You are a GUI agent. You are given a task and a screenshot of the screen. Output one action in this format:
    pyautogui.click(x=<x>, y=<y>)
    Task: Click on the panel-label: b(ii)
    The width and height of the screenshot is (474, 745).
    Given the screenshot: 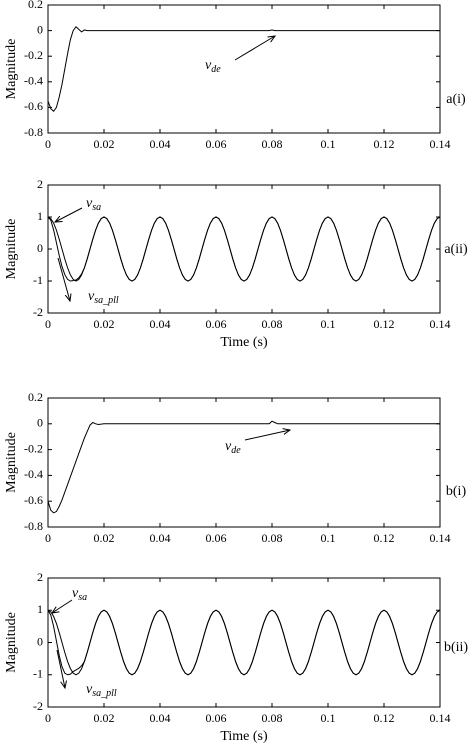 What is the action you would take?
    pyautogui.click(x=456, y=647)
    